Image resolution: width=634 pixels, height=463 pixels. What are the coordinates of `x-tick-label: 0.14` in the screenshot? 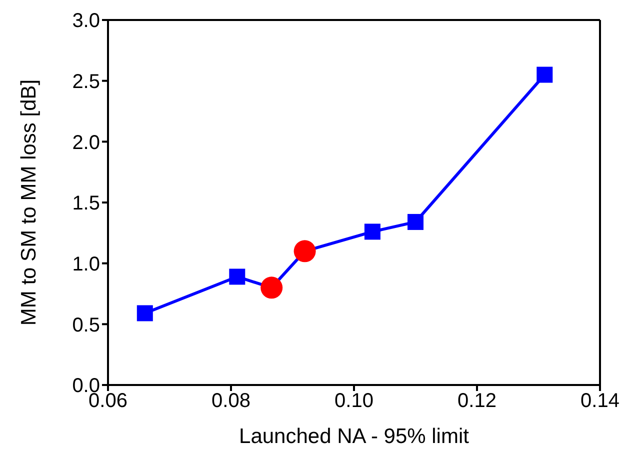 It's located at (600, 401).